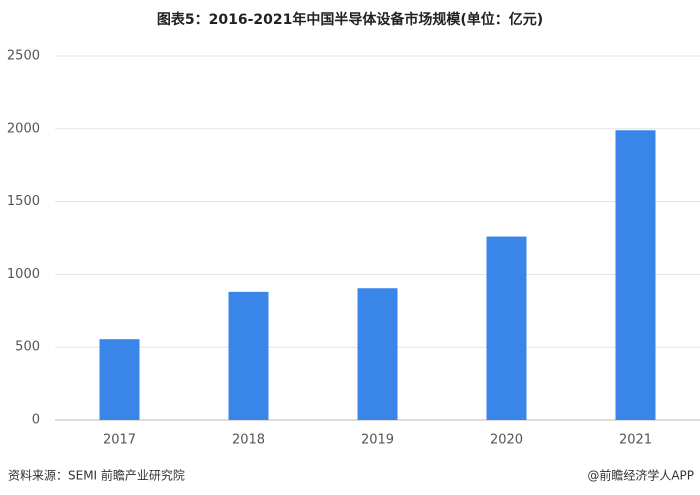 The width and height of the screenshot is (700, 495). I want to click on chart-title: 图表5：2016-2021年中国半导体设备市场规模(单位：亿元), so click(350, 19).